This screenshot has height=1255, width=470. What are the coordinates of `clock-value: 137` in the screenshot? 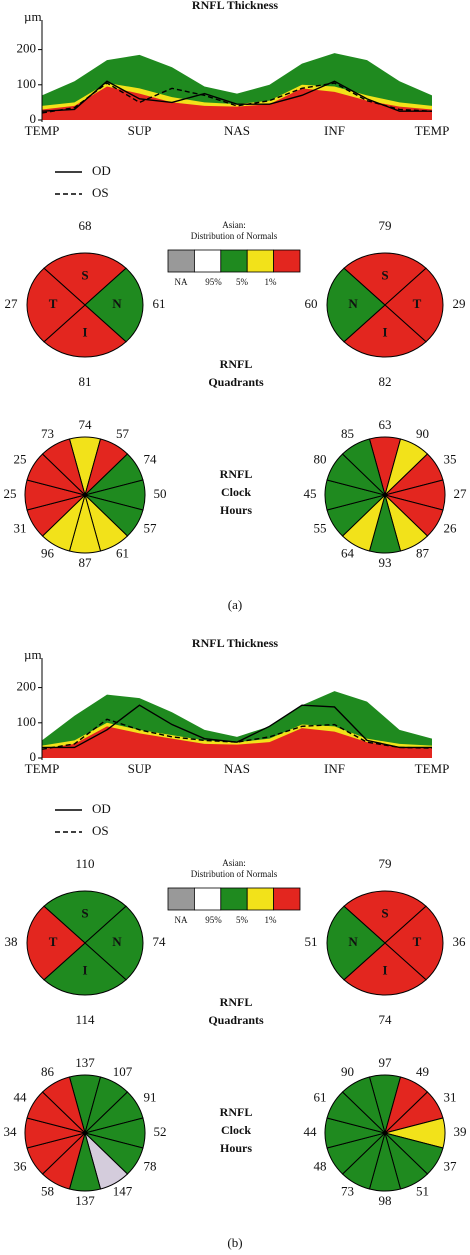 It's located at (85, 1062).